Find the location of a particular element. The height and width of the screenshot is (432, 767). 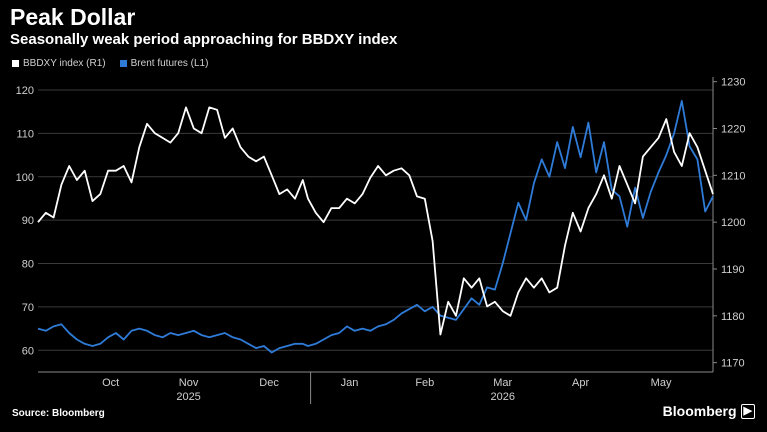

year-label: 2026 is located at coordinates (502, 397).